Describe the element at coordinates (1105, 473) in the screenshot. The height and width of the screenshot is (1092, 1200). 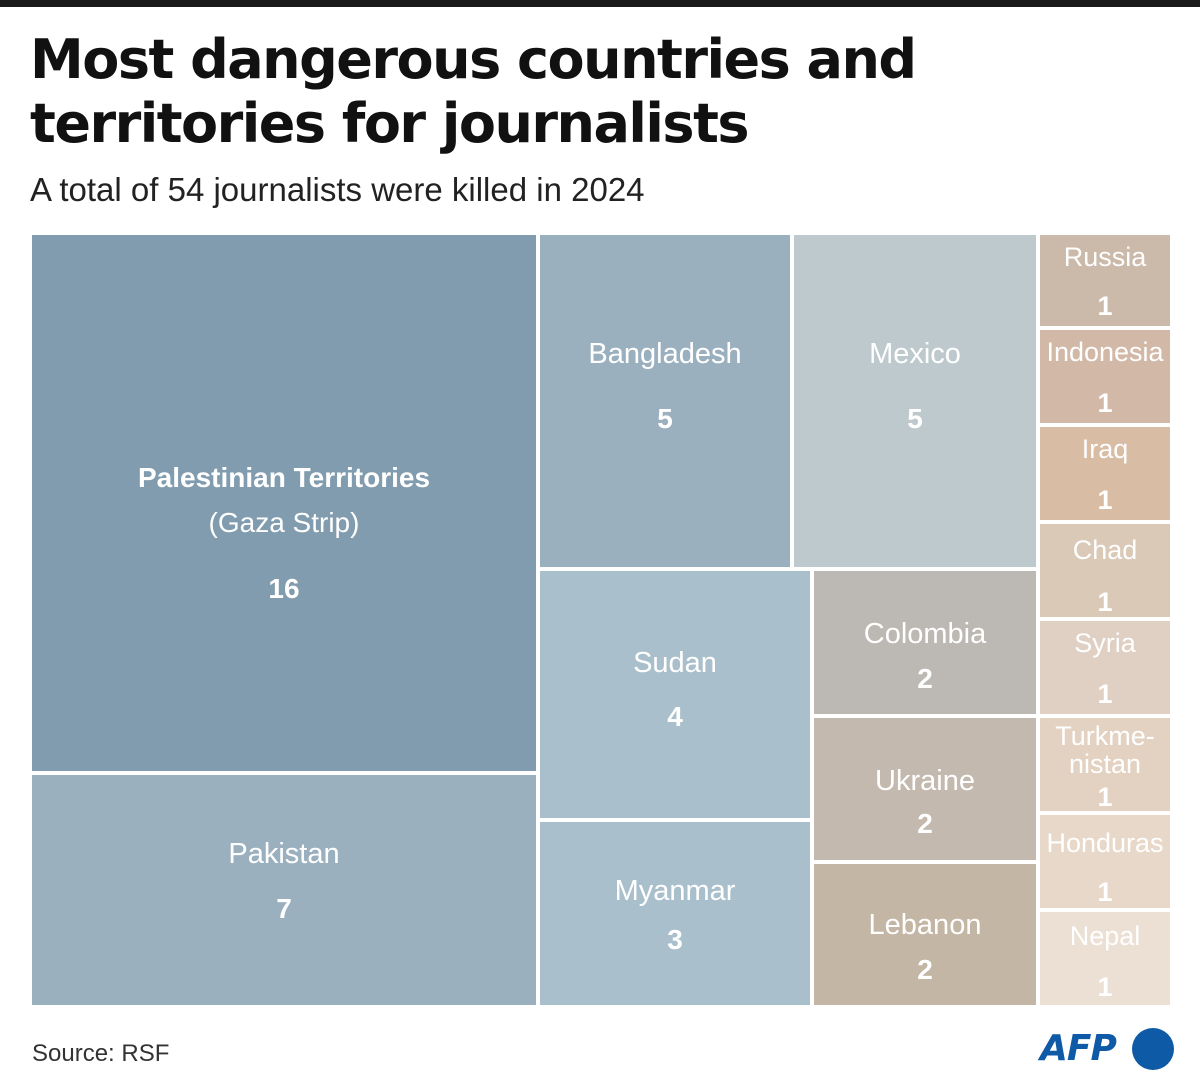
I see `tile-iraq: Iraq 1` at that location.